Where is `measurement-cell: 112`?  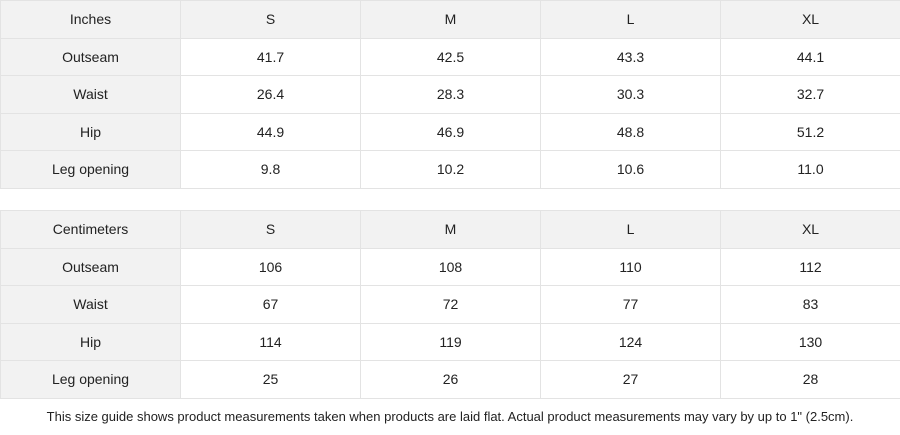
measurement-cell: 112 is located at coordinates (810, 267).